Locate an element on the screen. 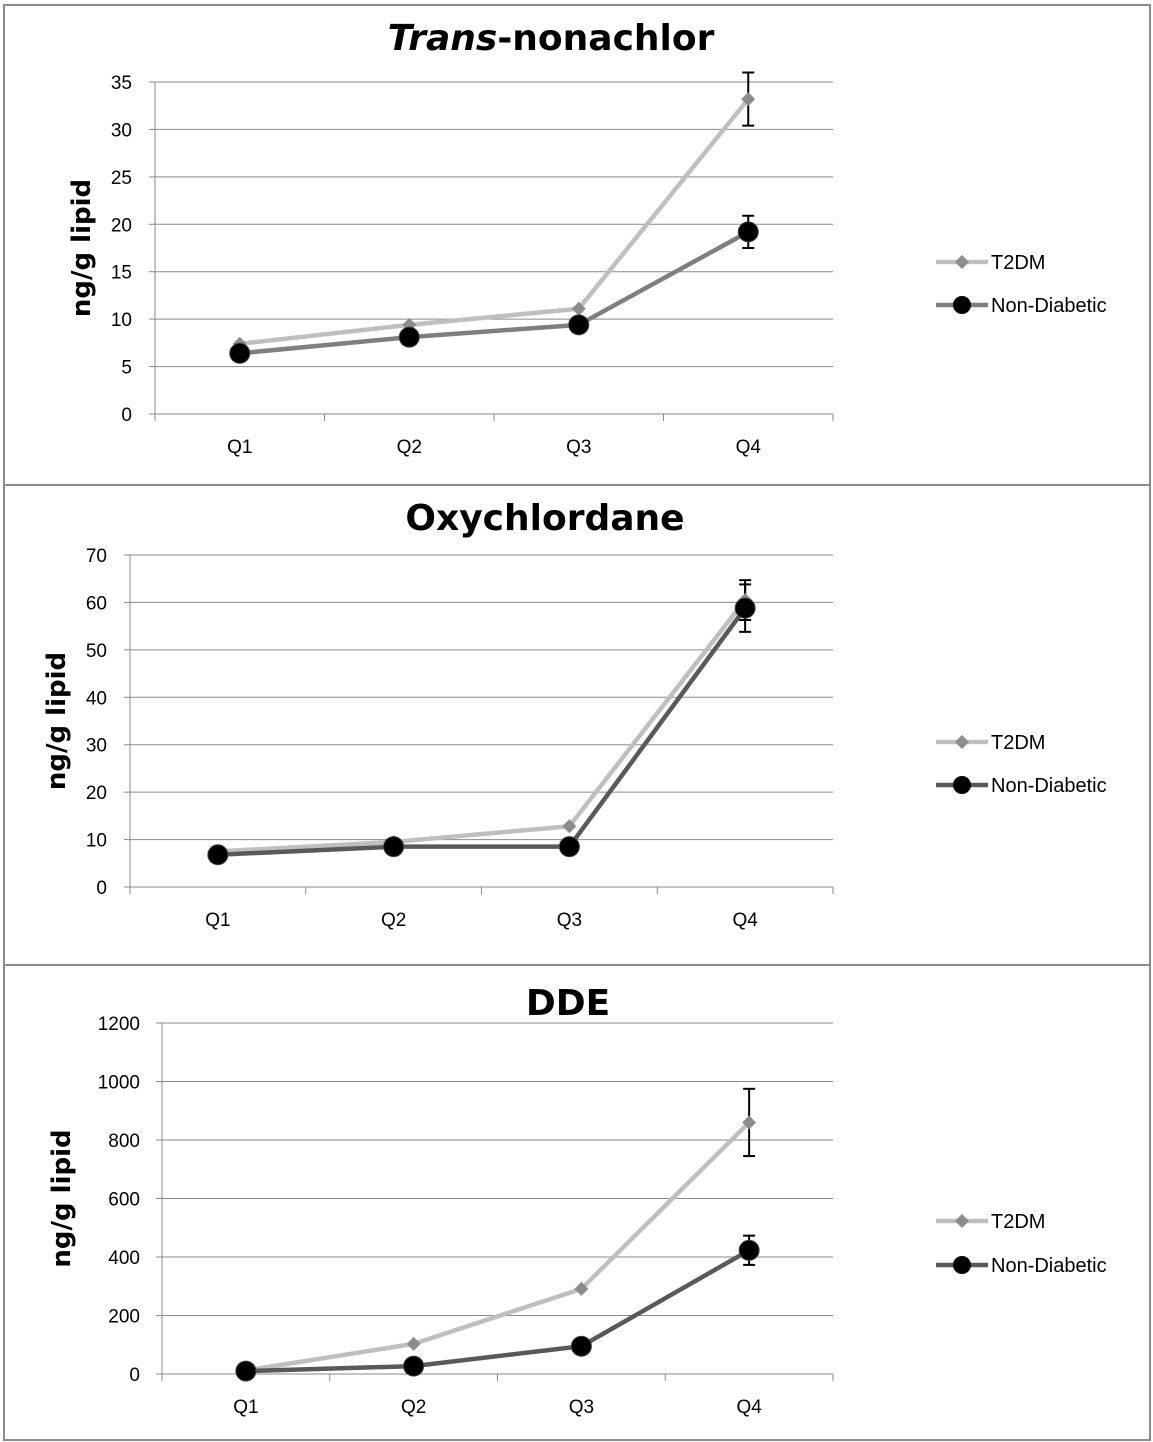  y-tick-label: 60 is located at coordinates (96, 603).